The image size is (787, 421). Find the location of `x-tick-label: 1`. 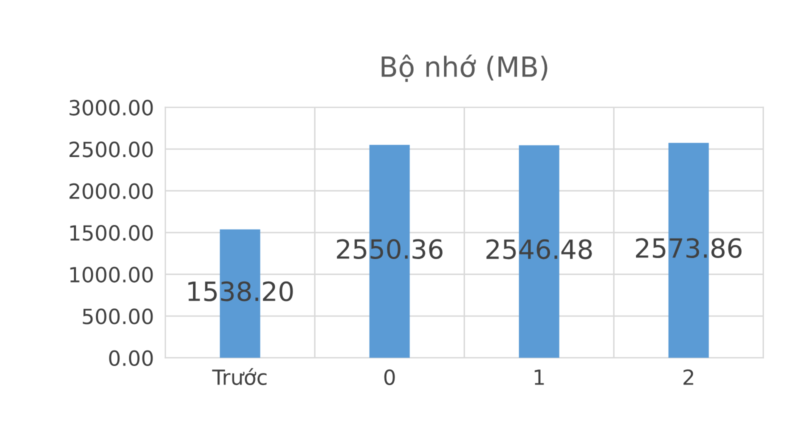

x-tick-label: 1 is located at coordinates (539, 377).